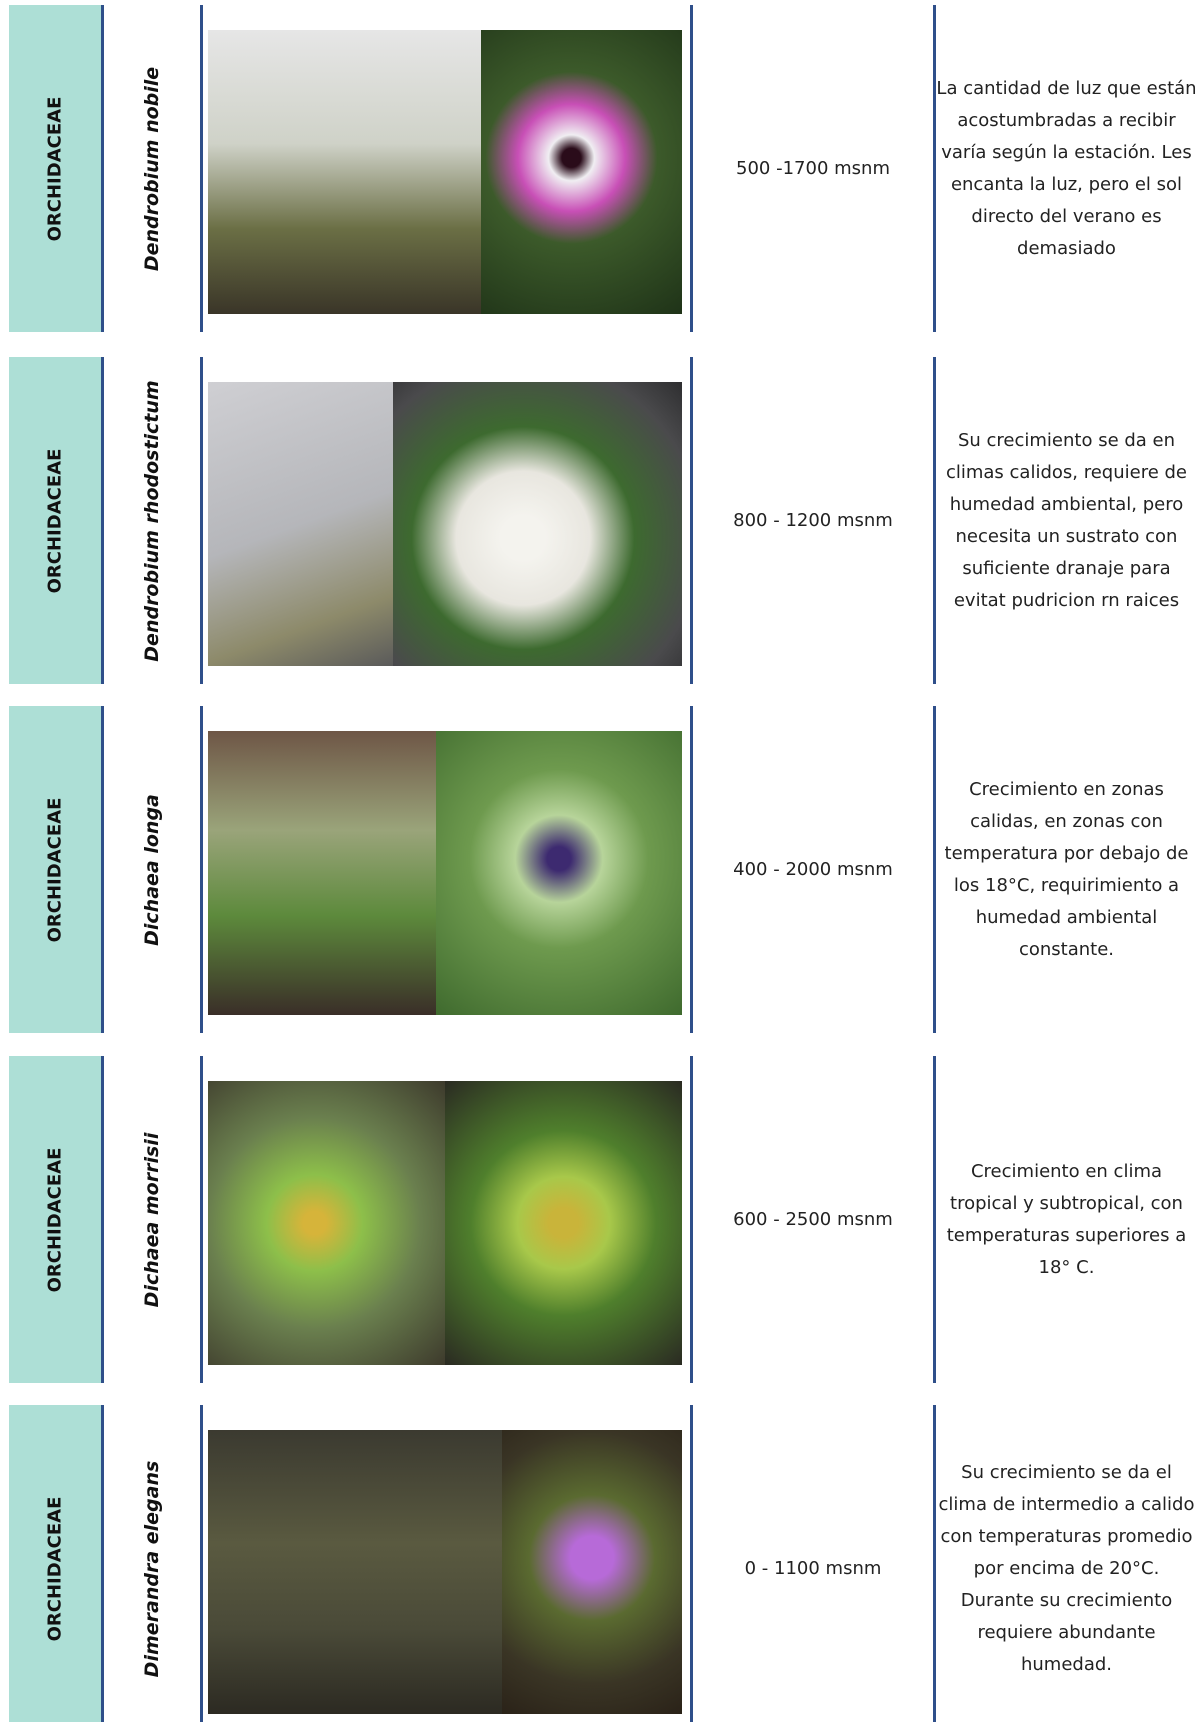 Image resolution: width=1197 pixels, height=1722 pixels. I want to click on species-cell: Dendrobium rhodostictum, so click(153, 520).